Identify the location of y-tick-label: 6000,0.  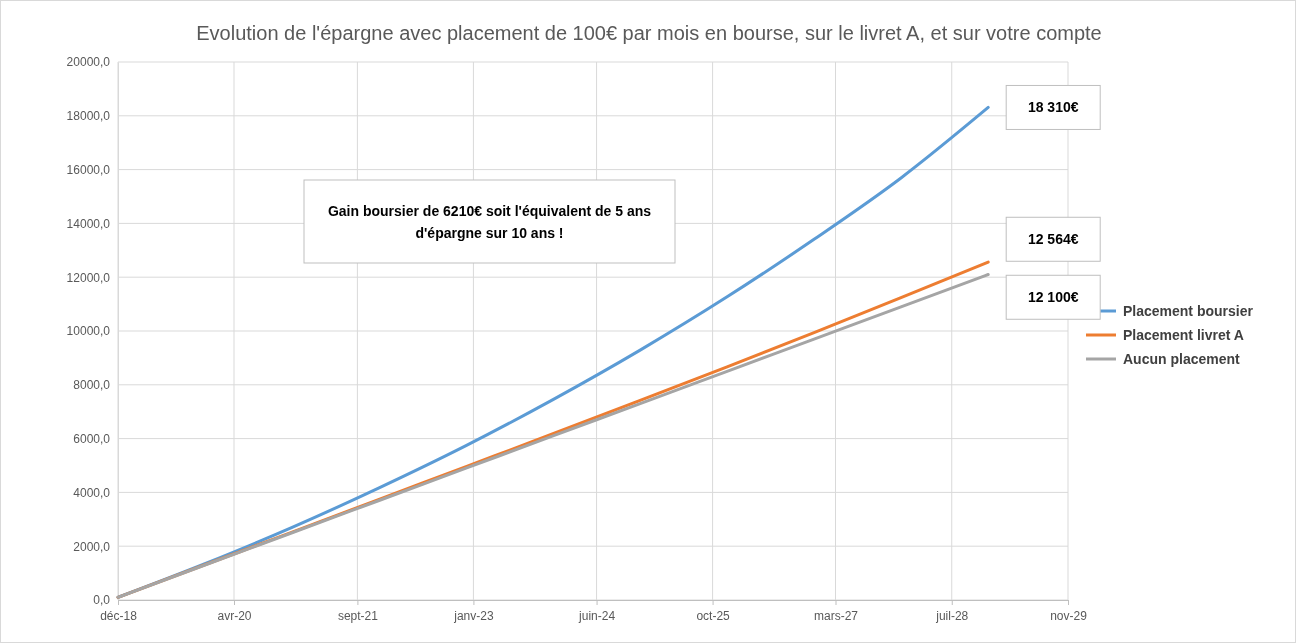
(92, 438).